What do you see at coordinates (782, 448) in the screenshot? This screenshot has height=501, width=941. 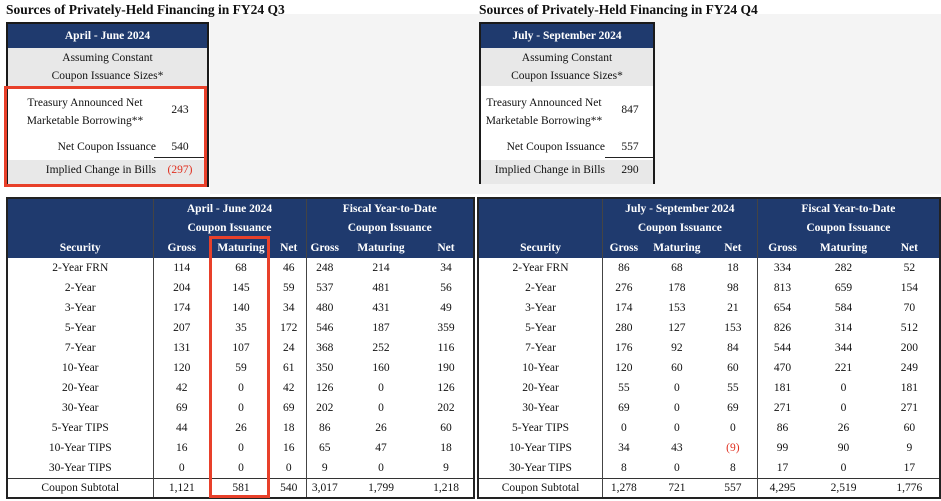 I see `table-cell: 99` at bounding box center [782, 448].